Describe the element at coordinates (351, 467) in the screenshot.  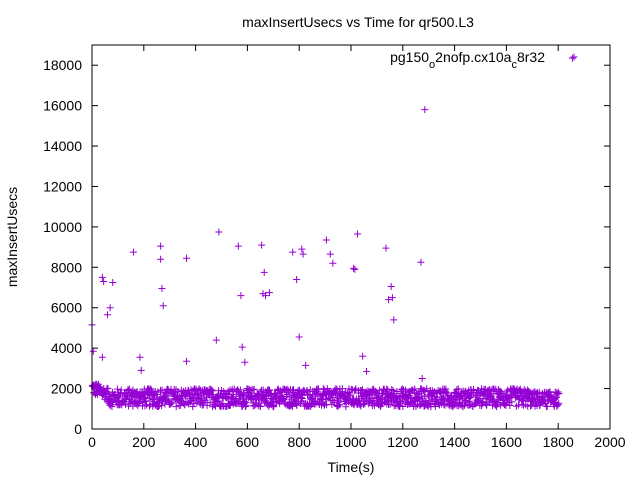
I see `x-axis-label: Time(s)` at that location.